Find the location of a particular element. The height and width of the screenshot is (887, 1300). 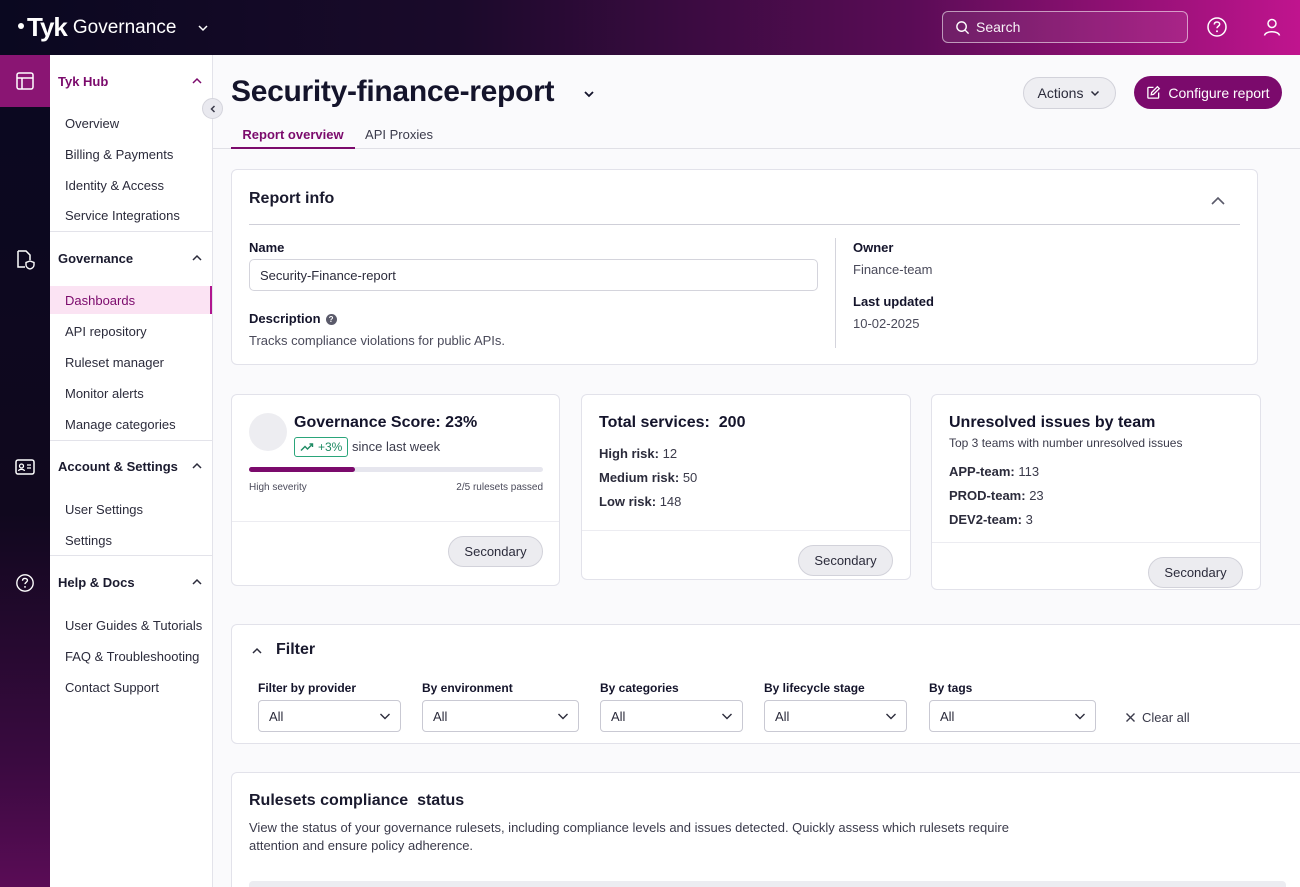

product-name: Governance is located at coordinates (124, 27).